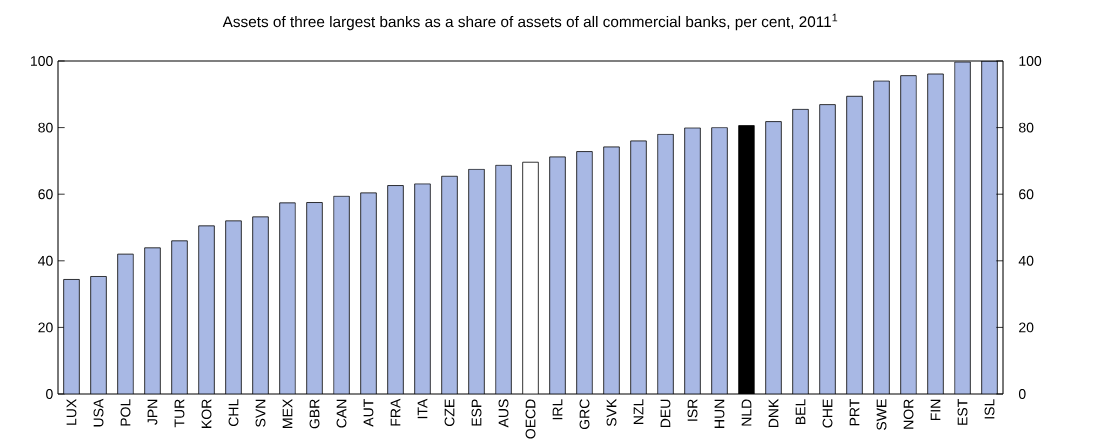 This screenshot has width=1099, height=439. I want to click on y-tick-label: 0, so click(1022, 394).